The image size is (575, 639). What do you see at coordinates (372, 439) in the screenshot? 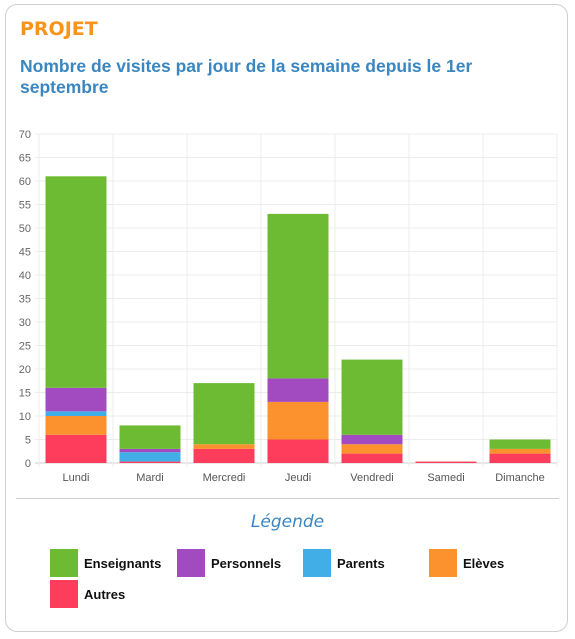
I see `bar-segment-vendredi-personnels` at bounding box center [372, 439].